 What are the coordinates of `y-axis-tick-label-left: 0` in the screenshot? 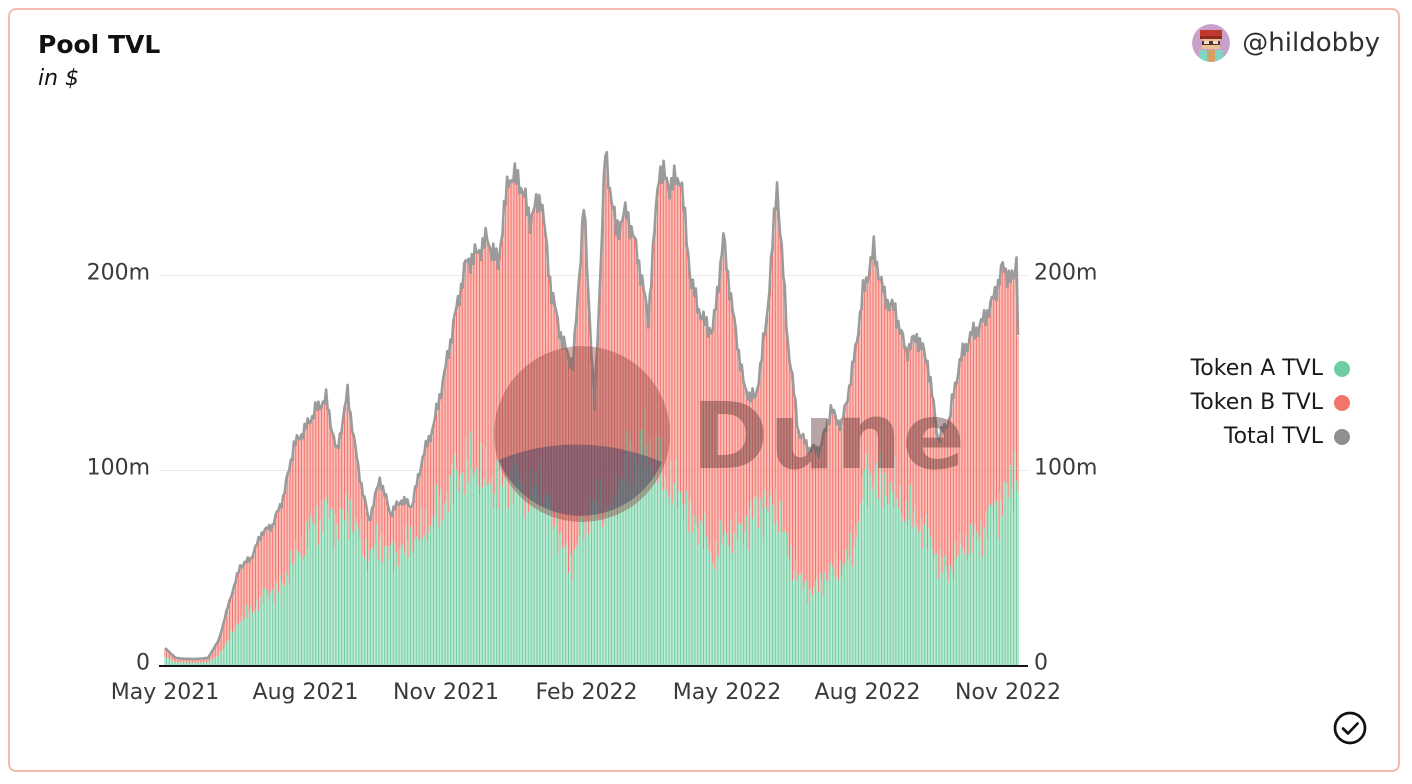 It's located at (143, 663).